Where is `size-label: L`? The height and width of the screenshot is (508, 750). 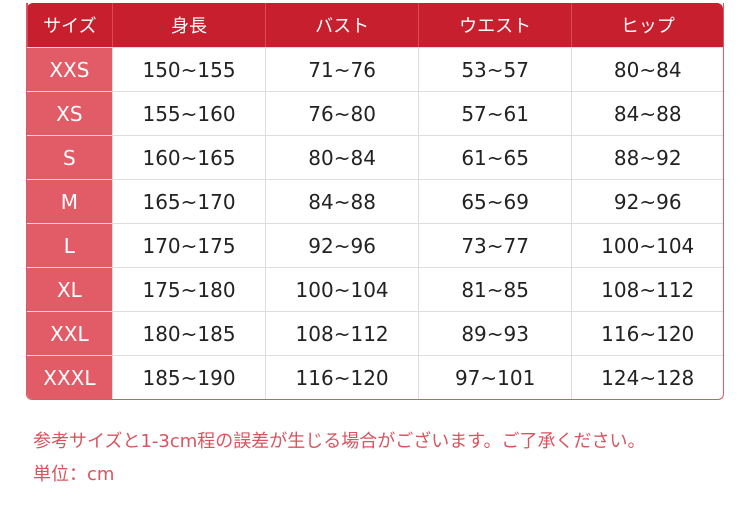
size-label: L is located at coordinates (69, 245).